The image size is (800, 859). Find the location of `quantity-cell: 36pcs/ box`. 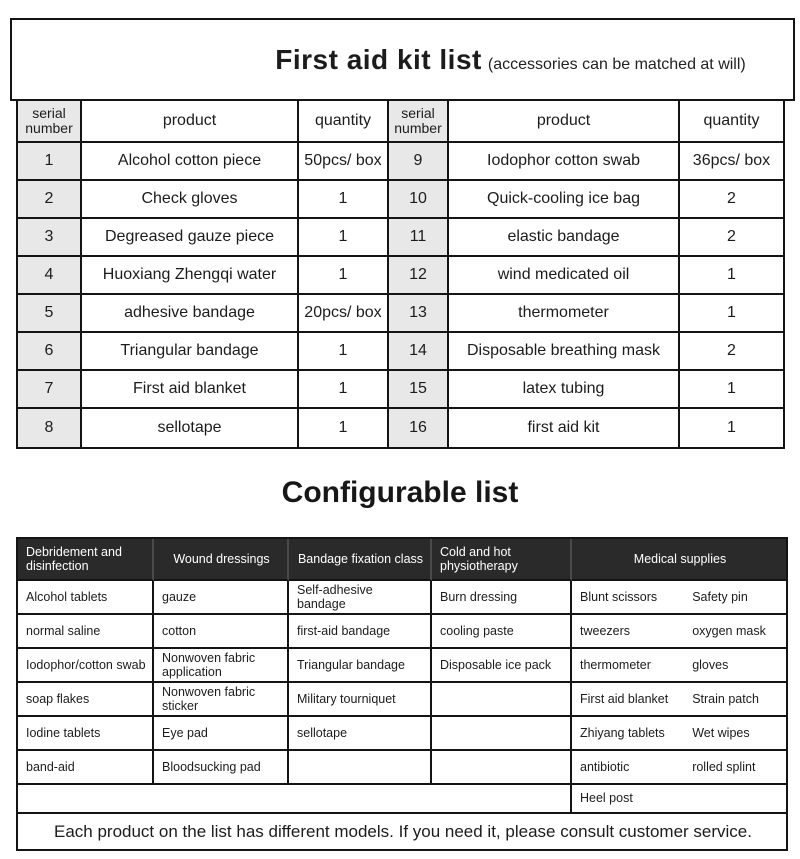

quantity-cell: 36pcs/ box is located at coordinates (731, 162).